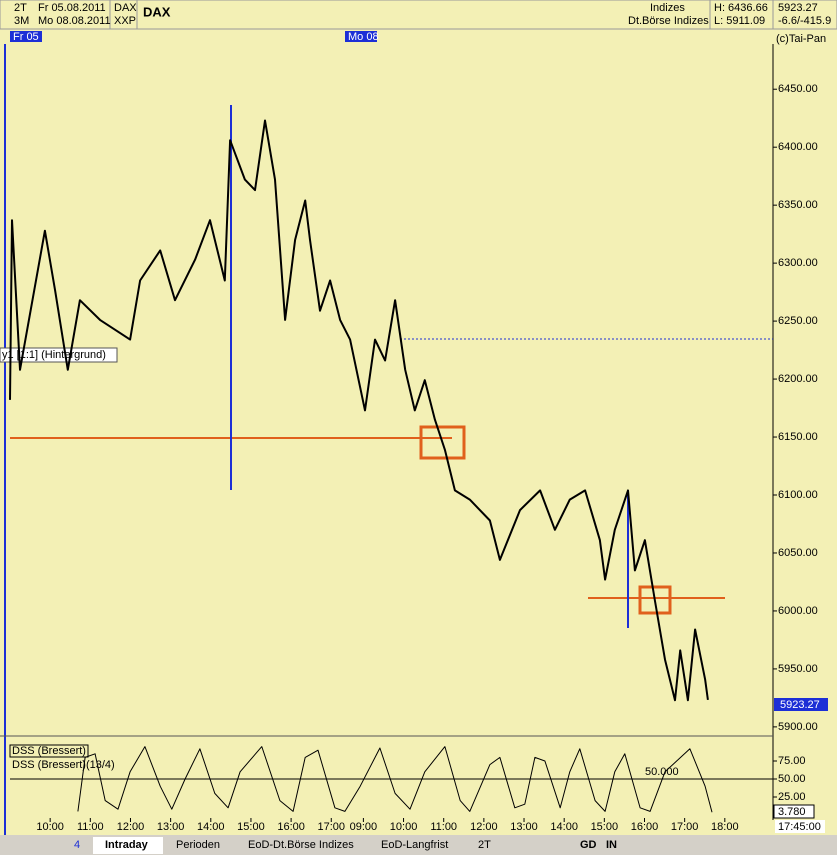 This screenshot has width=837, height=860. What do you see at coordinates (798, 263) in the screenshot?
I see `y-tick-label: 6300.00` at bounding box center [798, 263].